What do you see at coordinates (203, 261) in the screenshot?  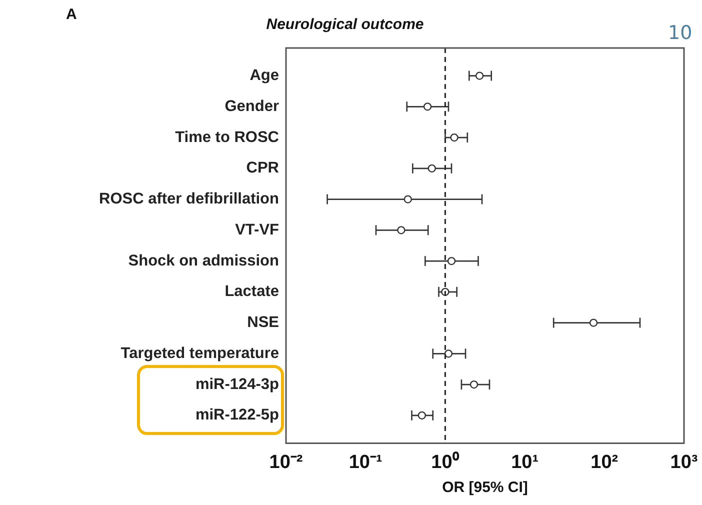 I see `y-tick-label: Shock on admission` at bounding box center [203, 261].